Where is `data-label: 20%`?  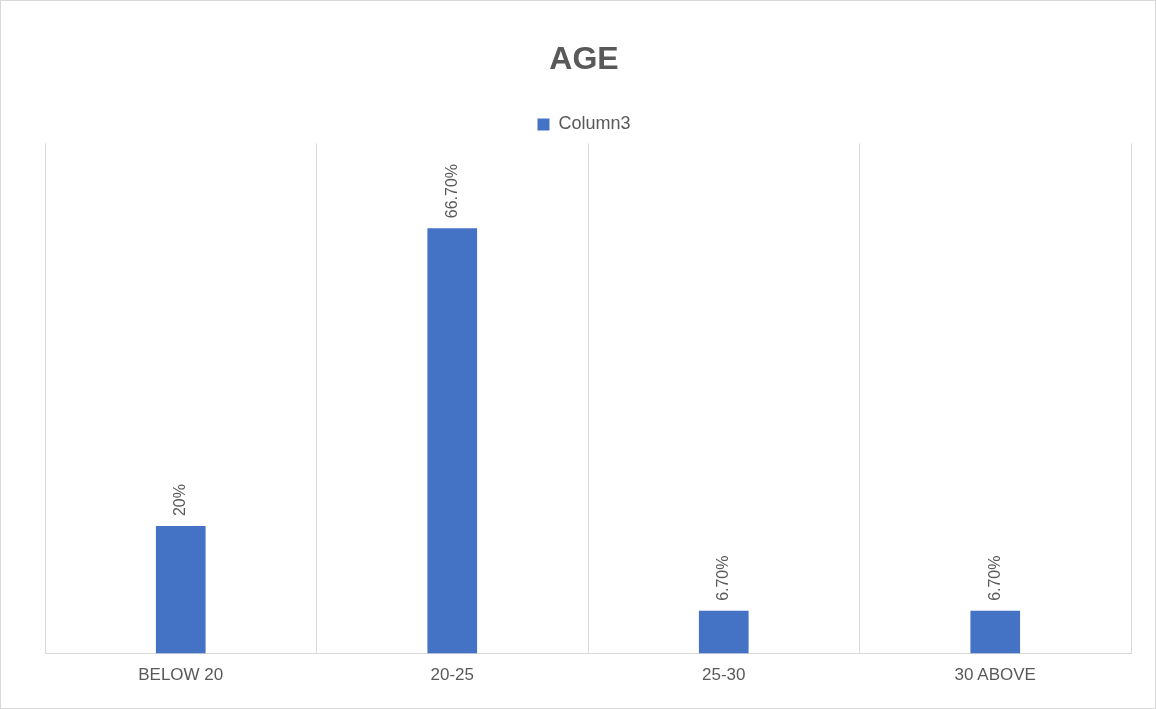 data-label: 20% is located at coordinates (180, 500).